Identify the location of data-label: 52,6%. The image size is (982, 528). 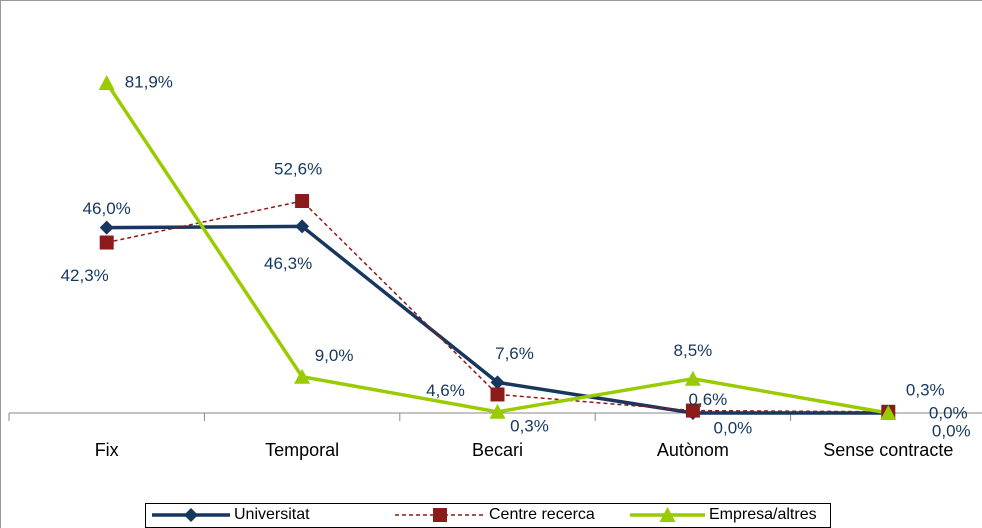
(298, 169).